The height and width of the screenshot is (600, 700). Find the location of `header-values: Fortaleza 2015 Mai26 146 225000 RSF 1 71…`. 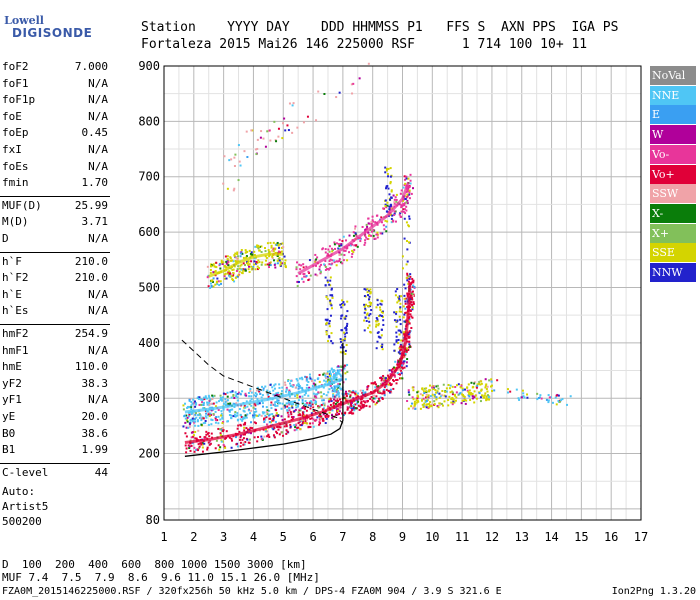

header-values: Fortaleza 2015 Mai26 146 225000 RSF 1 71… is located at coordinates (364, 44).